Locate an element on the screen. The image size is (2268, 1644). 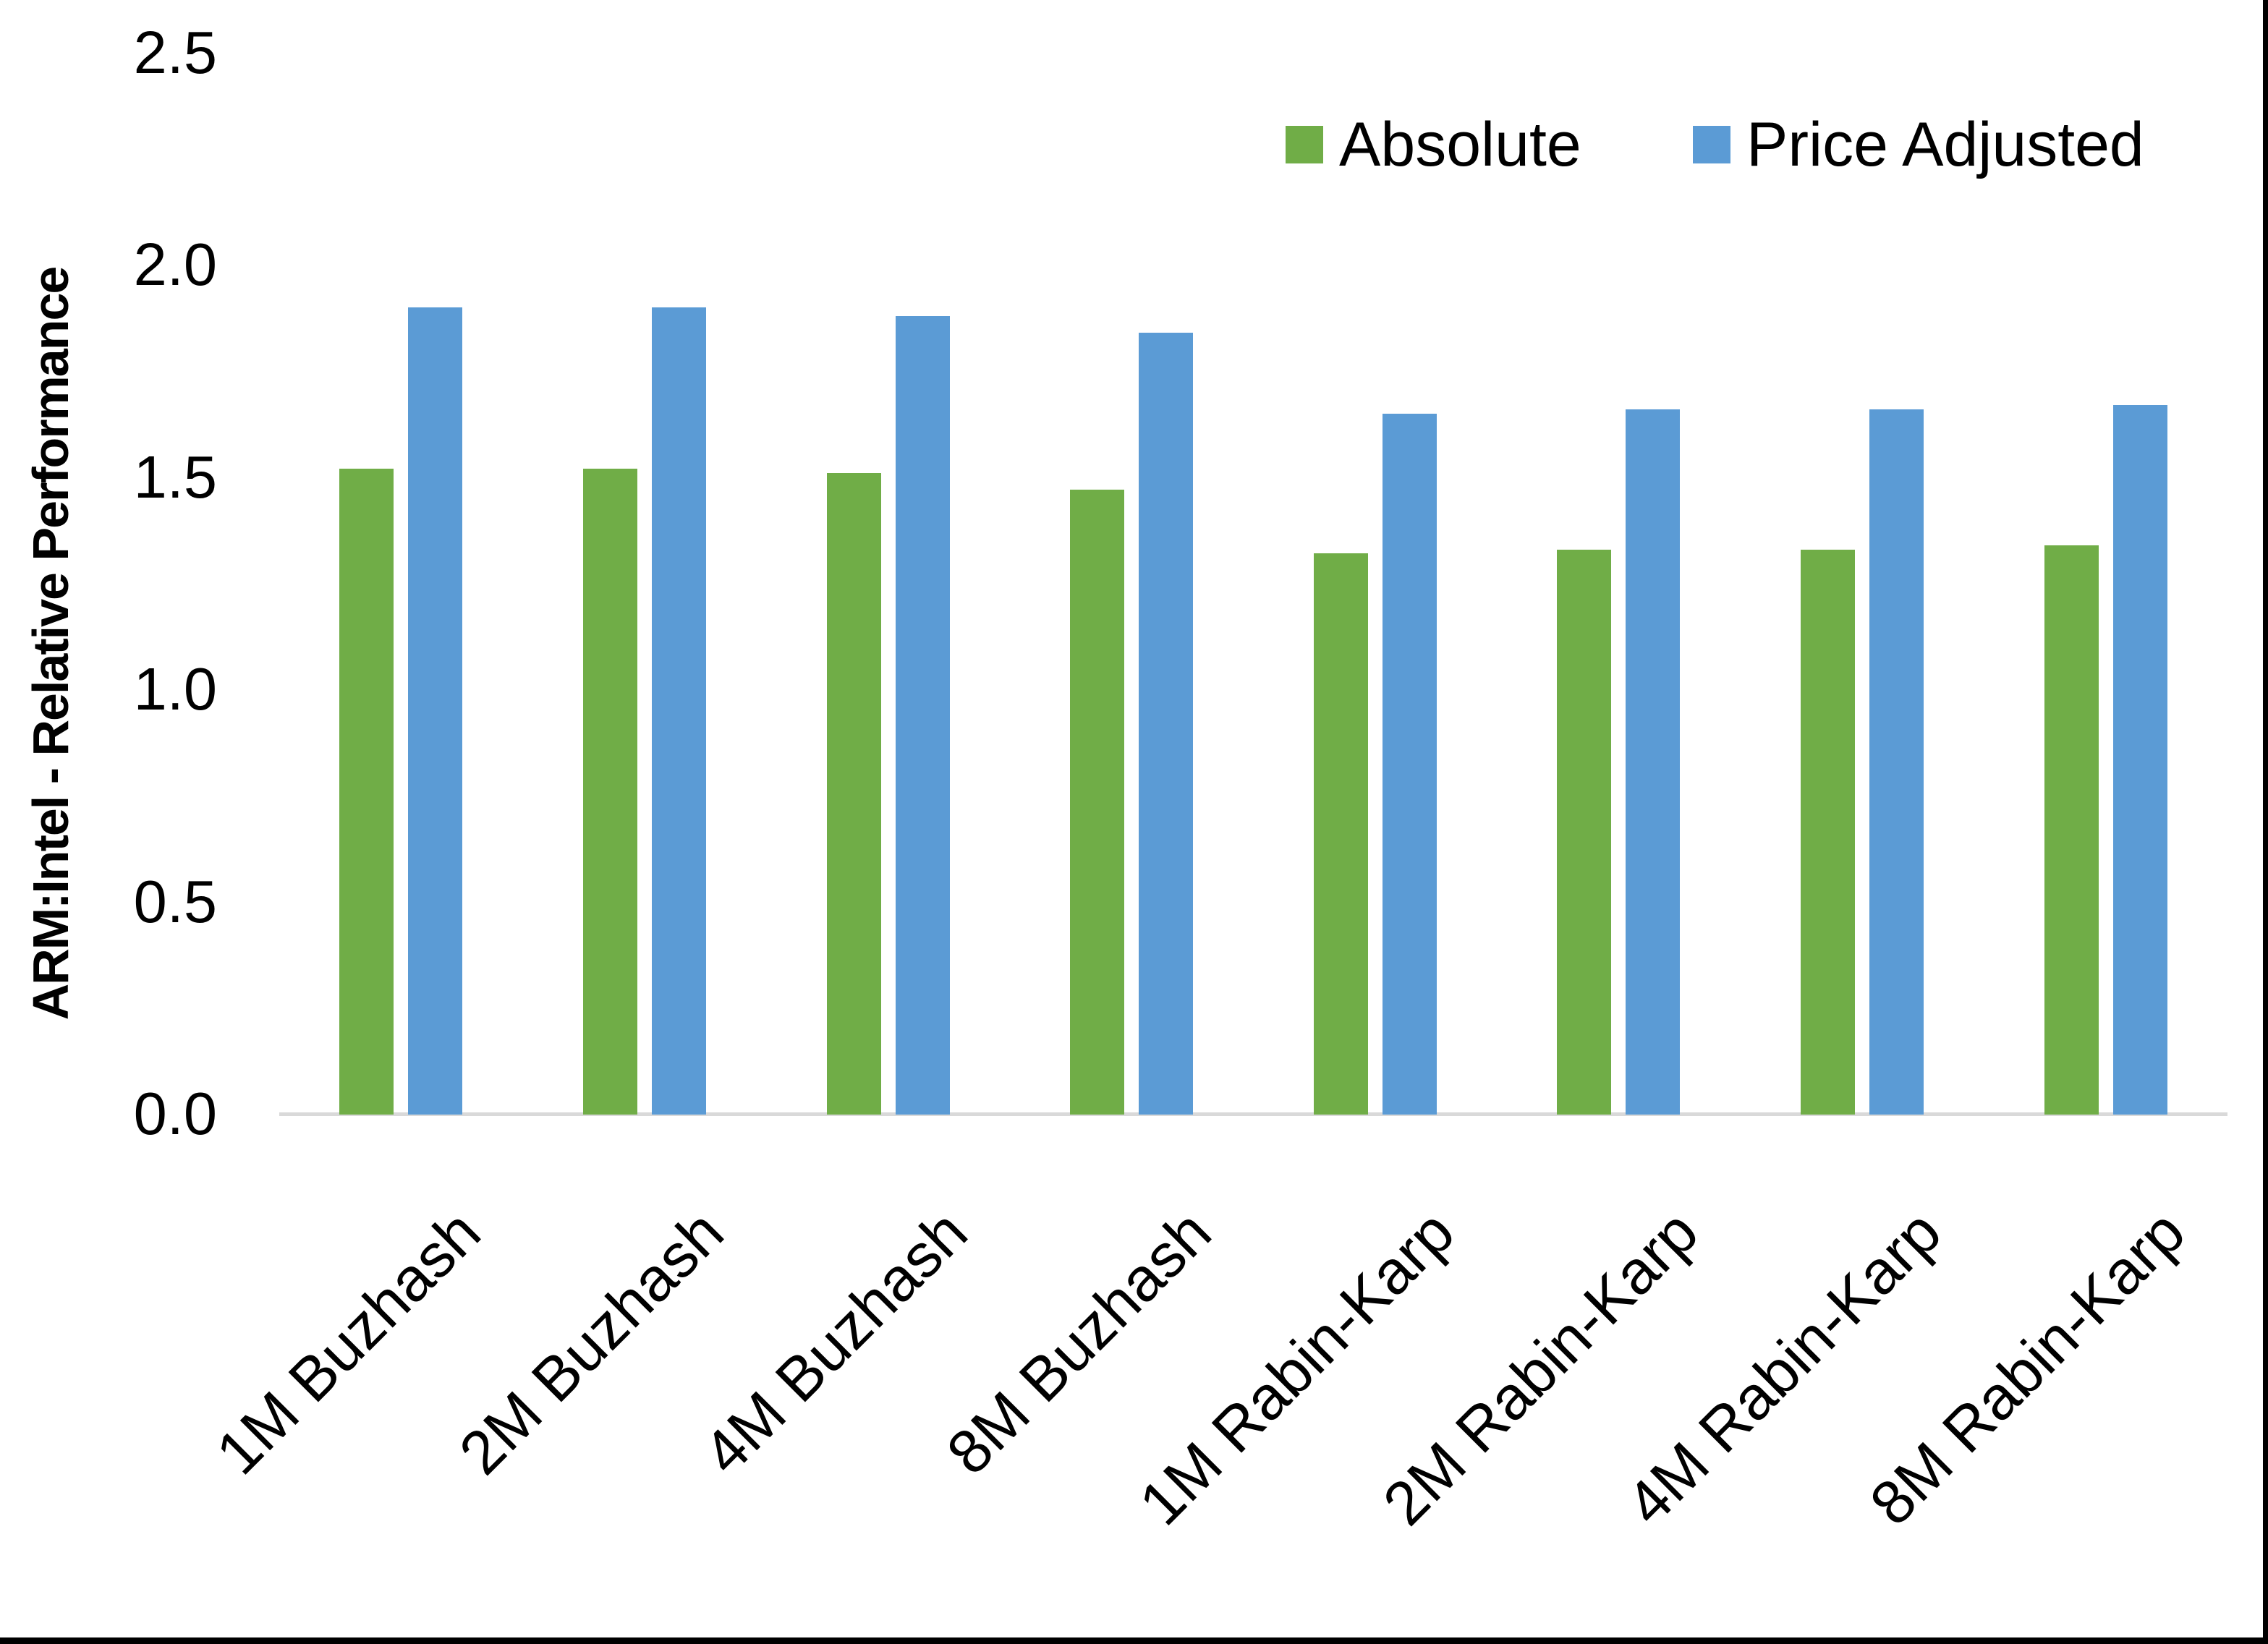
x-axis-line is located at coordinates (1253, 1114).